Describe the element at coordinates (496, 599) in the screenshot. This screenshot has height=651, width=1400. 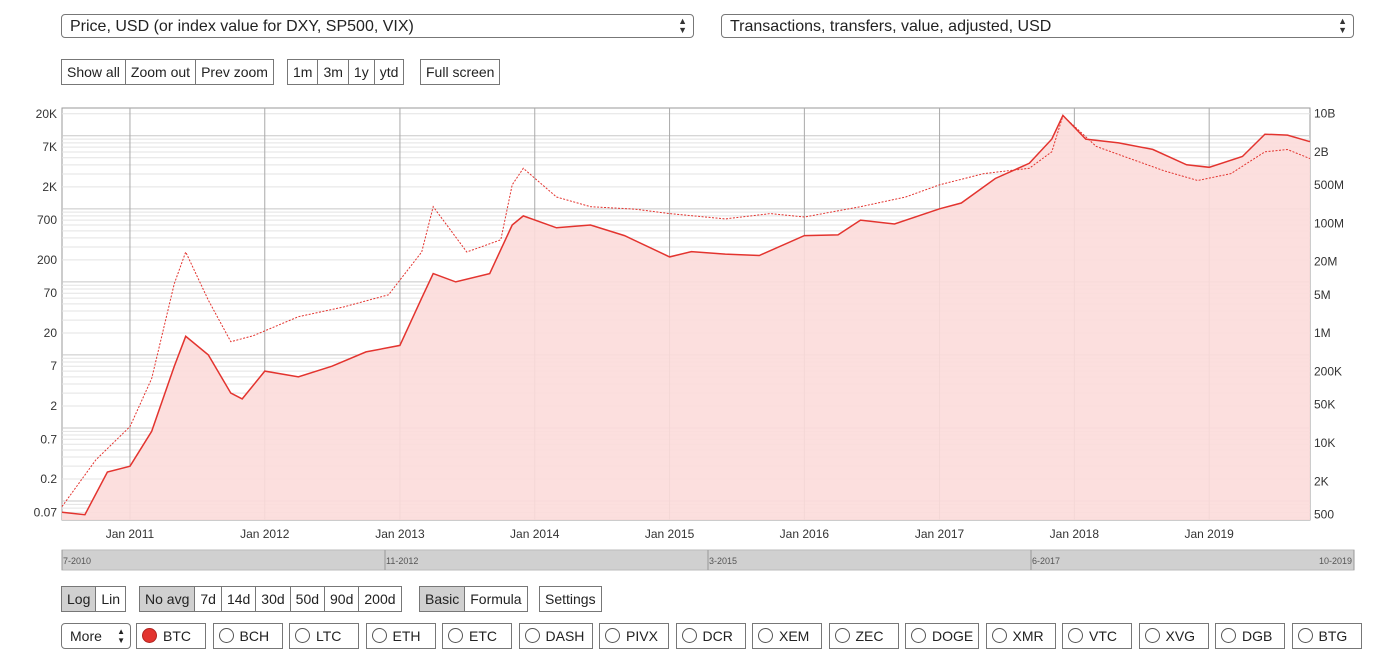
I see `formula-mode-button: Formula` at that location.